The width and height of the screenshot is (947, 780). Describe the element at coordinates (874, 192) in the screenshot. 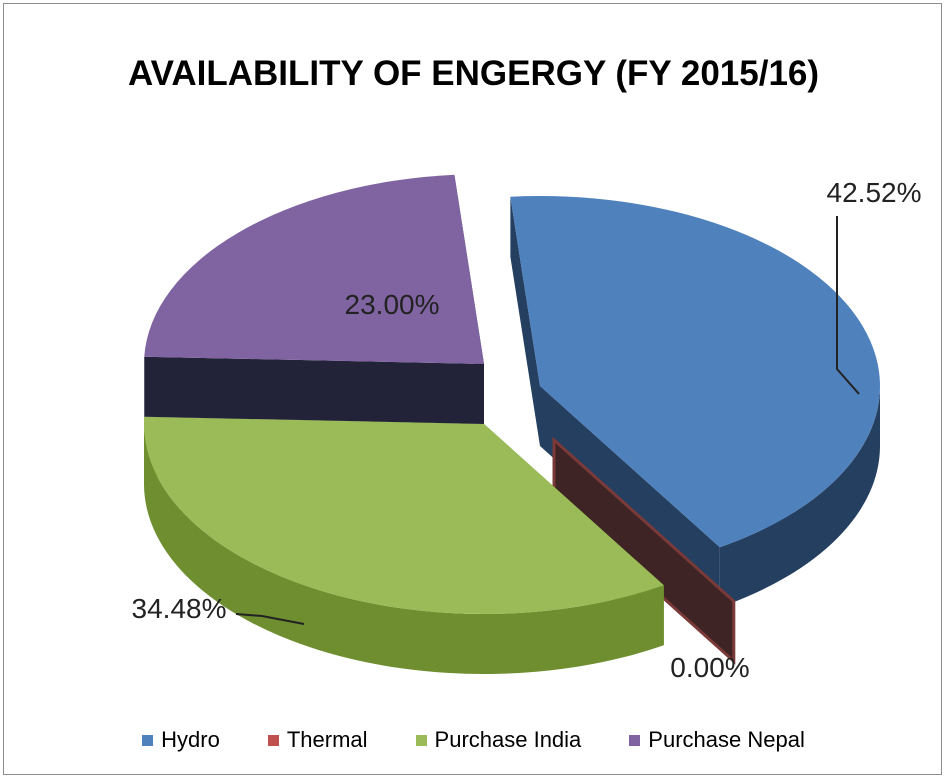

I see `data-label-hydro: 42.52%` at that location.